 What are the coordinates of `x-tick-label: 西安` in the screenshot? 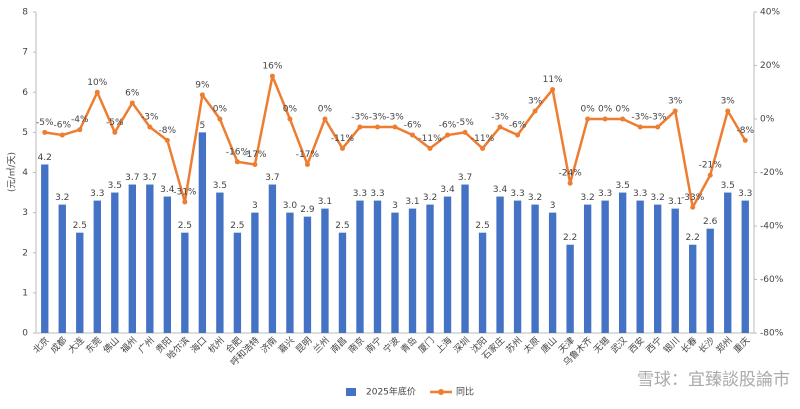 It's located at (636, 344).